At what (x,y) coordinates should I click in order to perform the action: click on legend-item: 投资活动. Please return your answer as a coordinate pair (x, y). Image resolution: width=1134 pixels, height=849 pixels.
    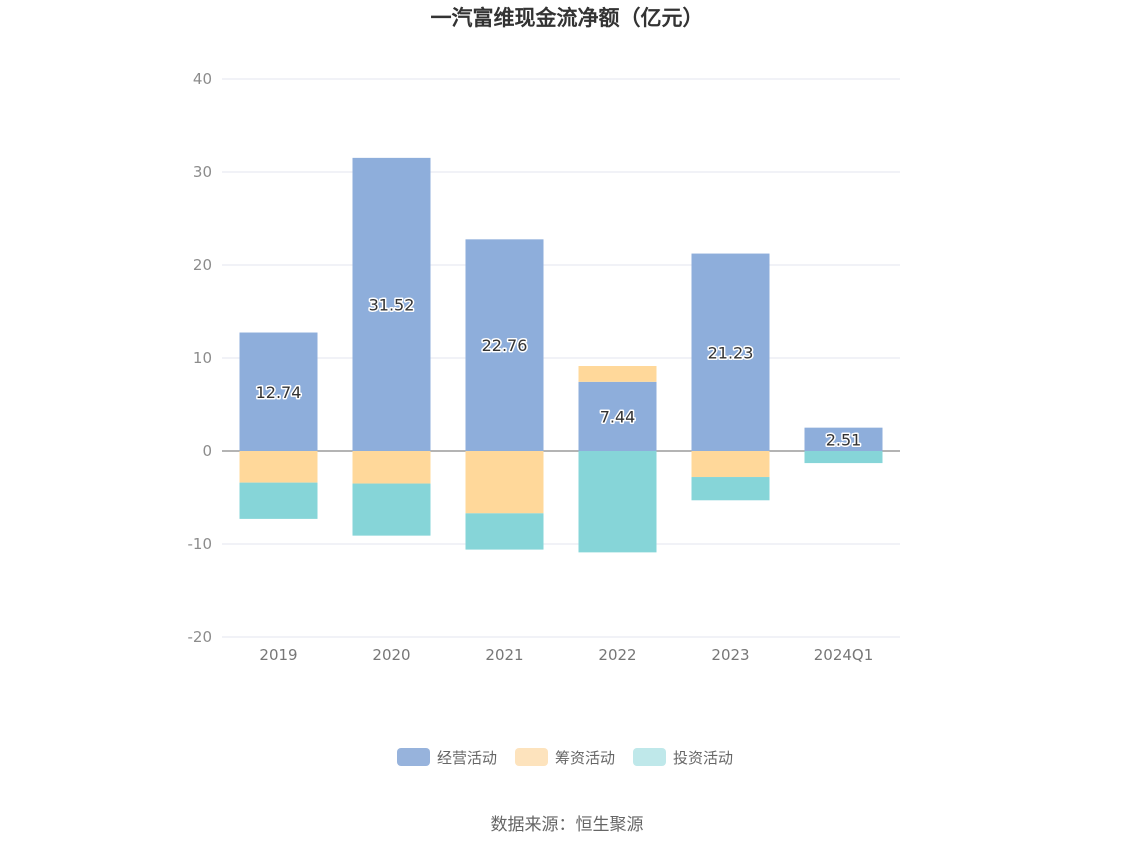
    Looking at the image, I should click on (683, 757).